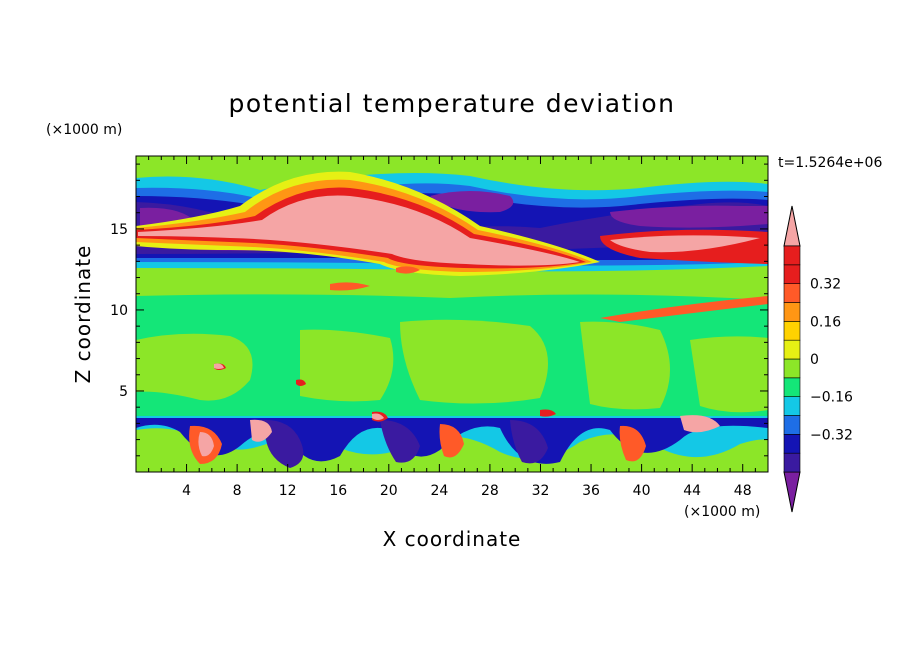  I want to click on contour-boundary-navy, so click(452, 441).